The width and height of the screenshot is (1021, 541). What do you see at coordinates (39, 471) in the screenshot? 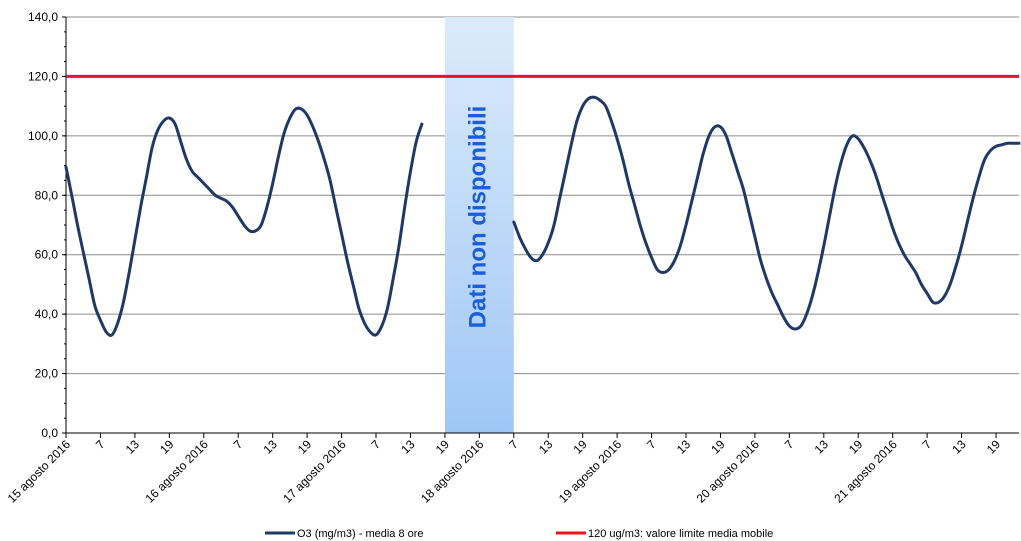
I see `x-tick-label: 15 agosto 2016` at bounding box center [39, 471].